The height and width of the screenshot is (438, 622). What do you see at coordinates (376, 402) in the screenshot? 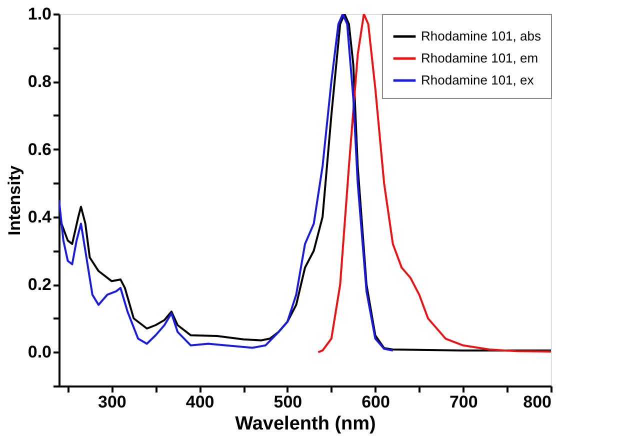
I see `x-tick-label: 600` at bounding box center [376, 402].